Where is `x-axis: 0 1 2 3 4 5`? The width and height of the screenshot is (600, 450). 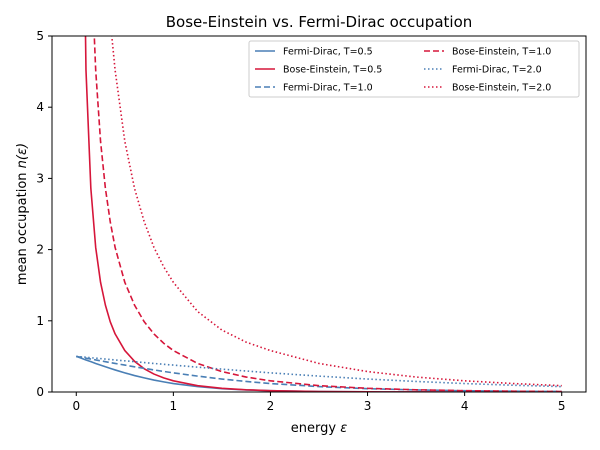
x-axis: 0 1 2 3 4 5 is located at coordinates (319, 402).